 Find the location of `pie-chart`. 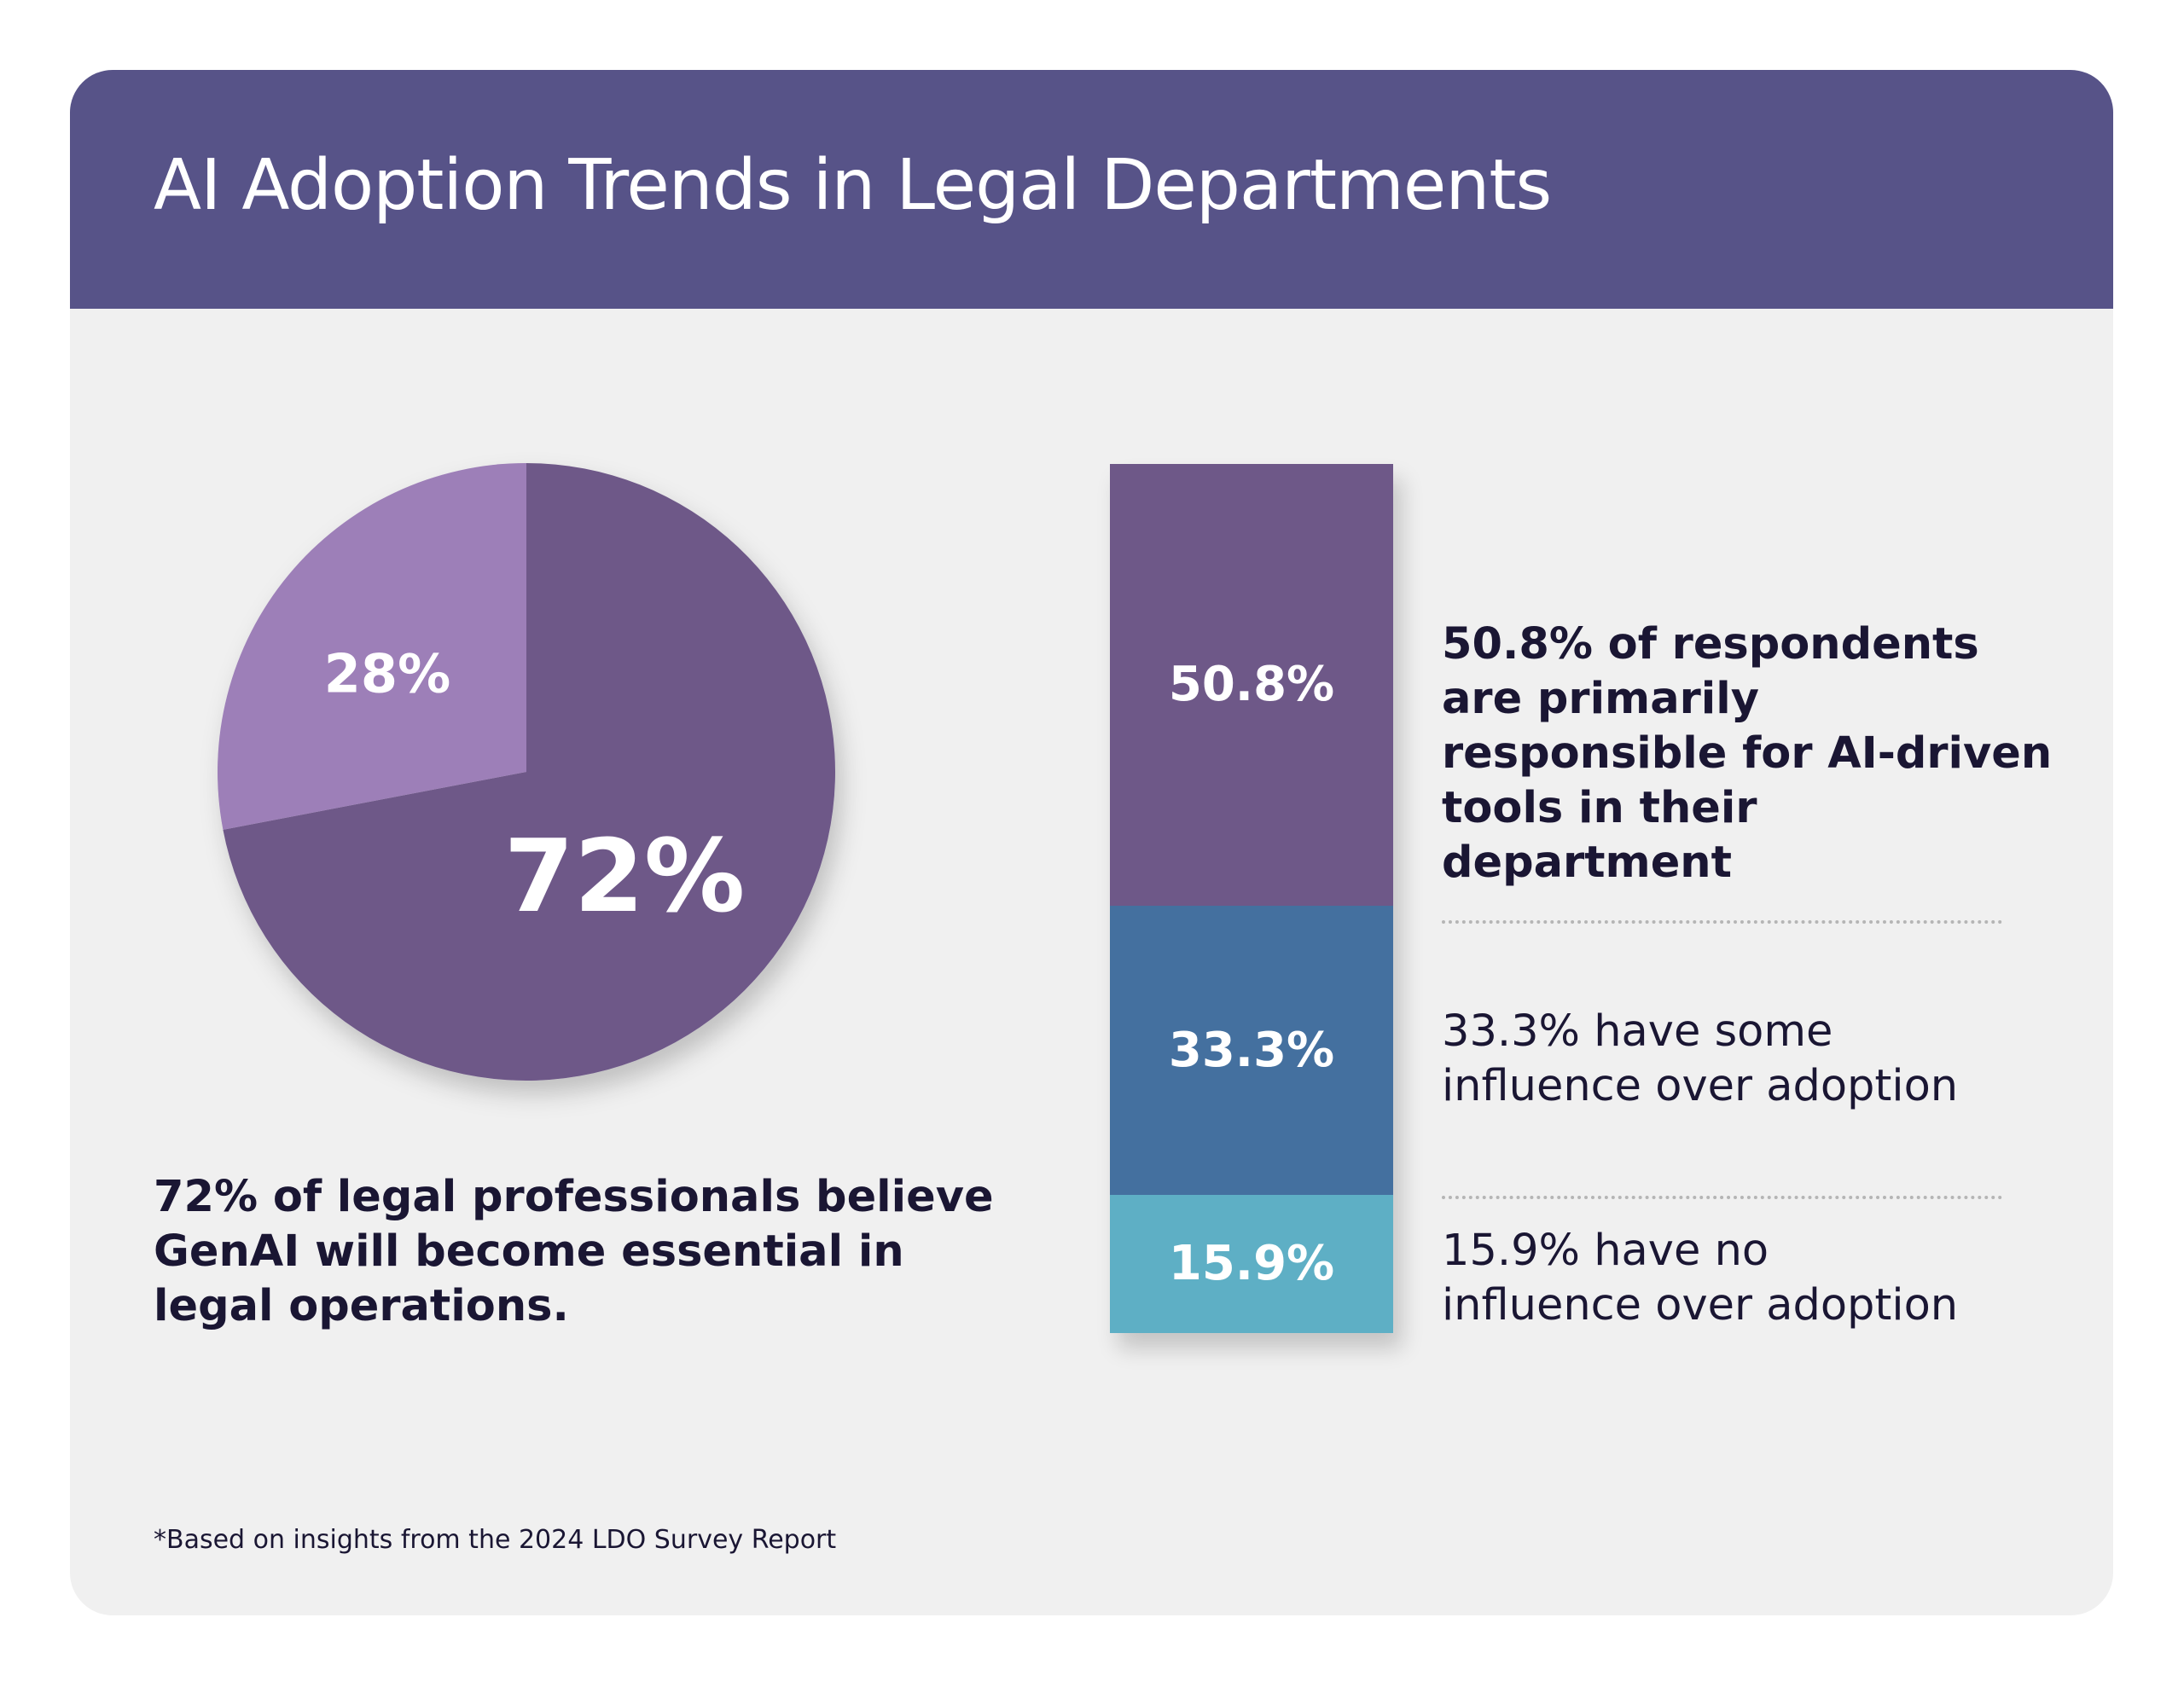

pie-chart is located at coordinates (527, 772).